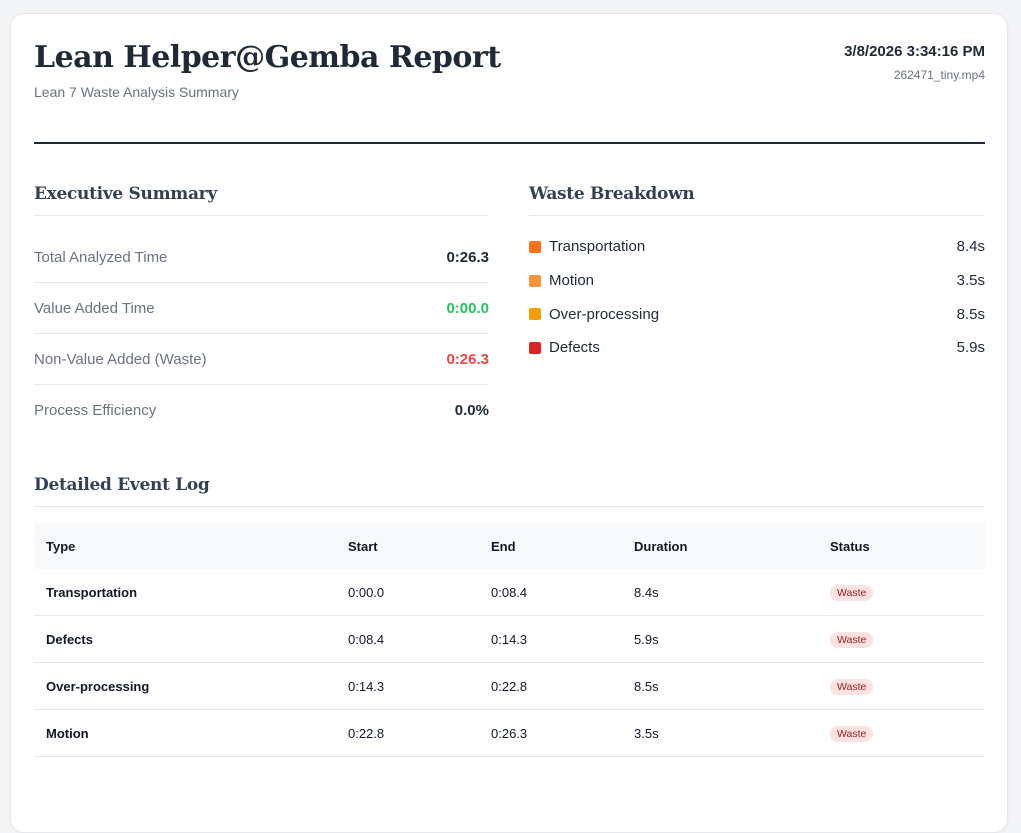 This screenshot has width=1021, height=833. I want to click on event-start-cell: 0:08.4, so click(407, 639).